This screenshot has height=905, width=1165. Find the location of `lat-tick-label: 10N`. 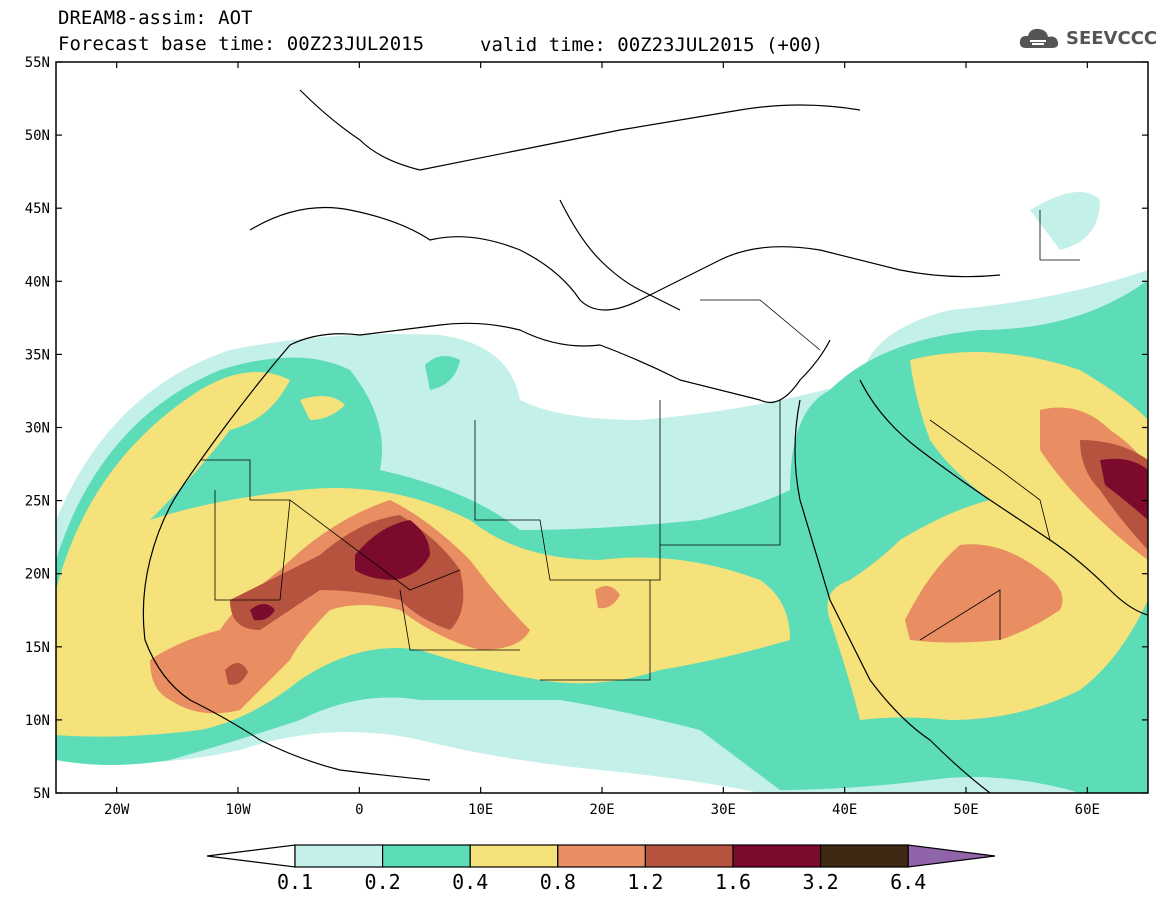

lat-tick-label: 10N is located at coordinates (37, 721).